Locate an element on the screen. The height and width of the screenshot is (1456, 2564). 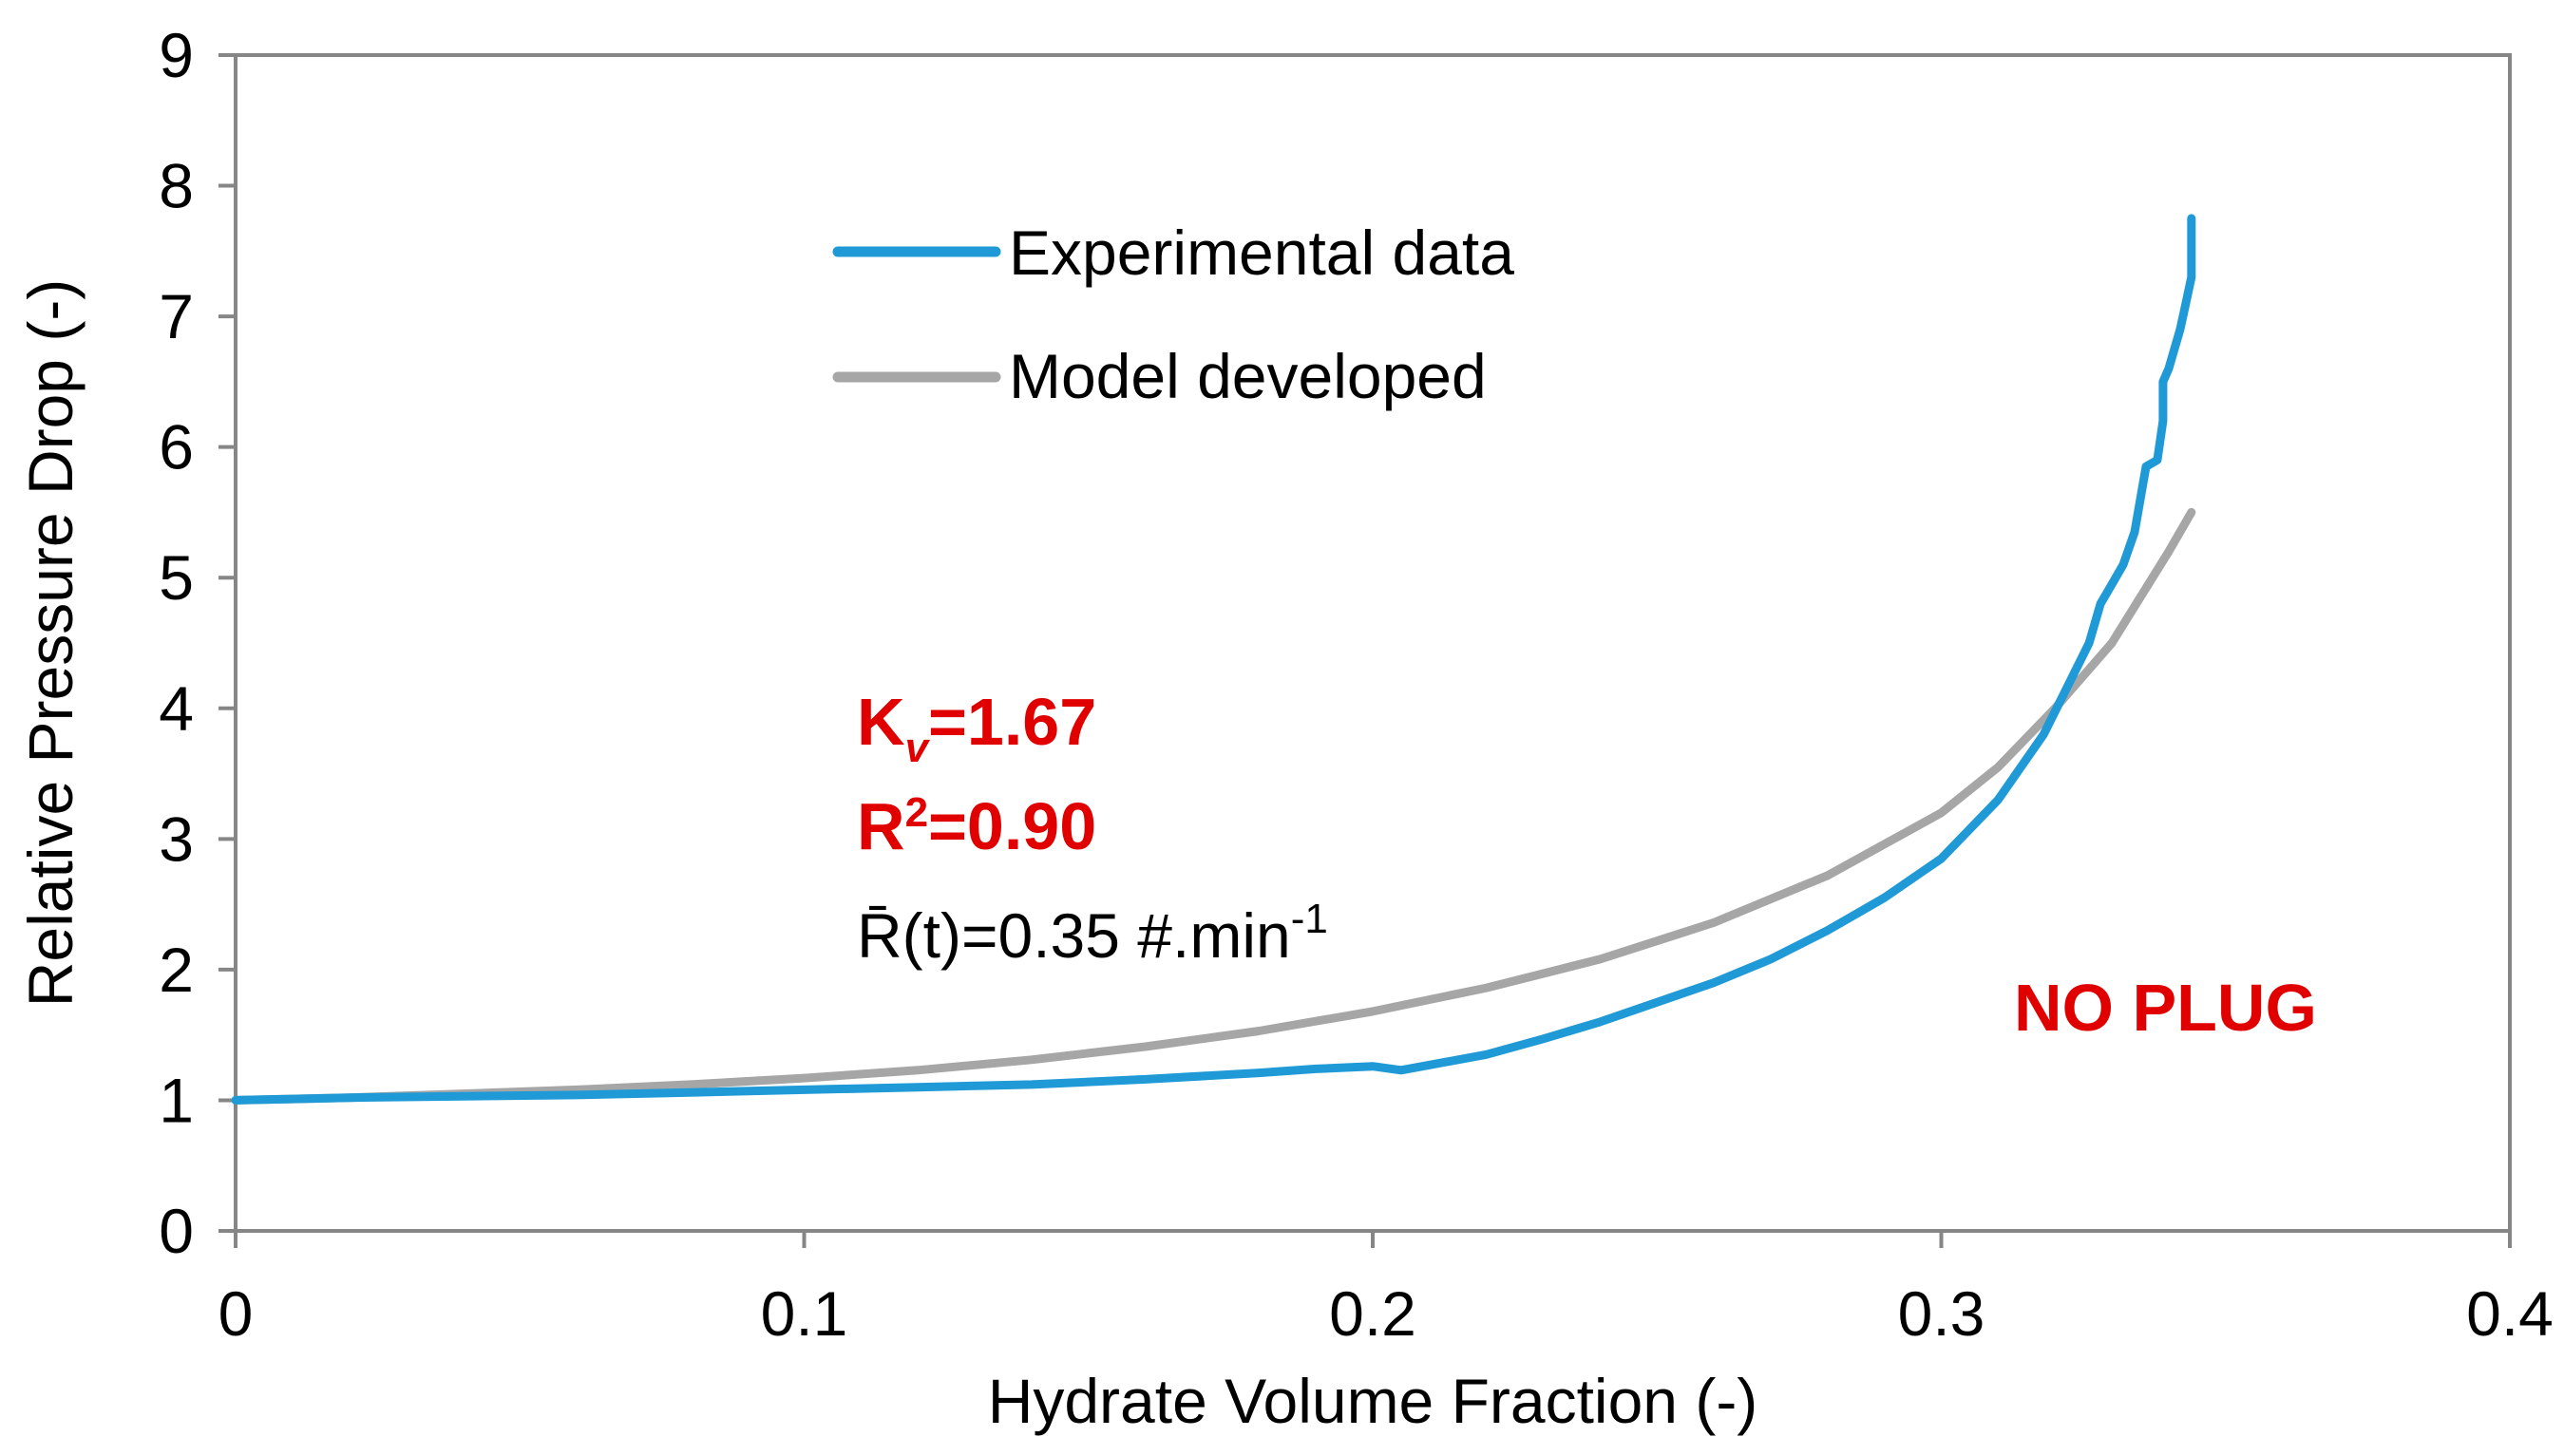
y-tick-label: 7 is located at coordinates (176, 316).